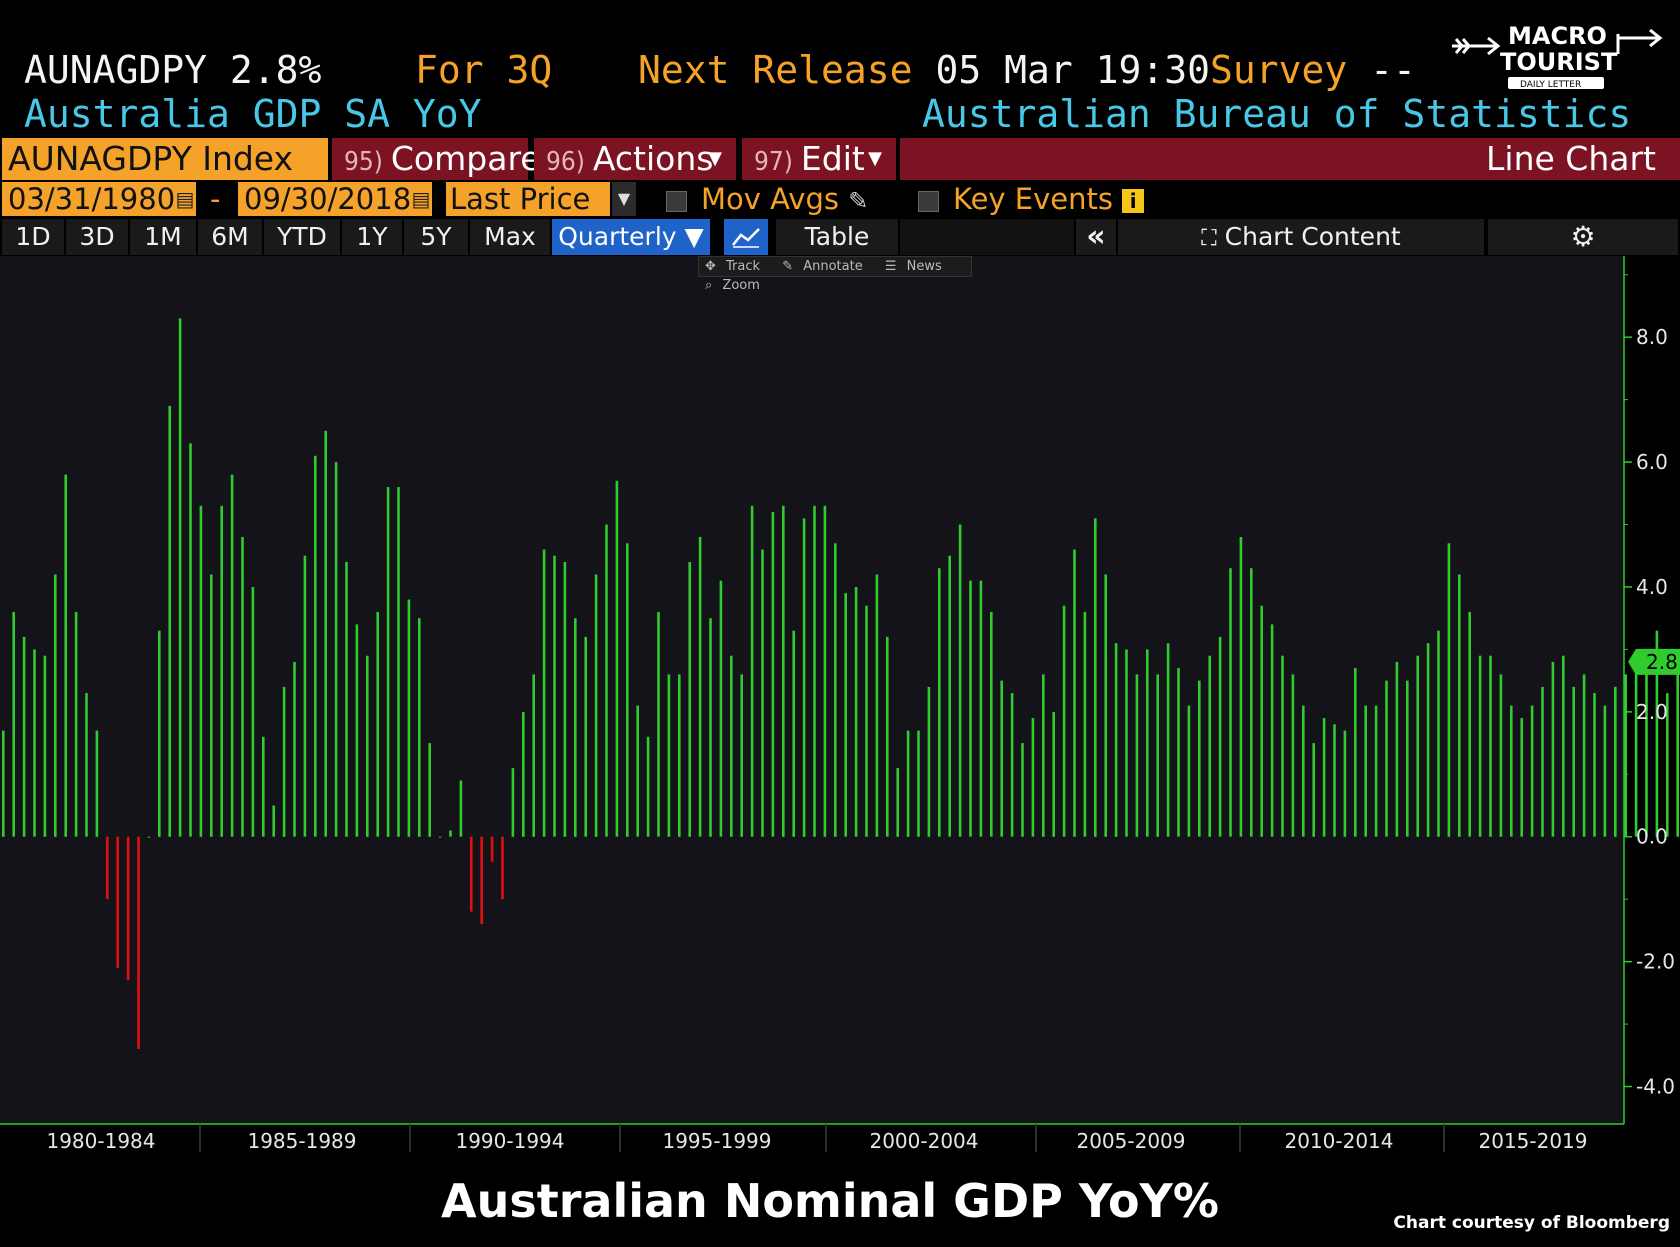 This screenshot has width=1680, height=1247. What do you see at coordinates (837, 237) in the screenshot?
I see `table-button: Table` at bounding box center [837, 237].